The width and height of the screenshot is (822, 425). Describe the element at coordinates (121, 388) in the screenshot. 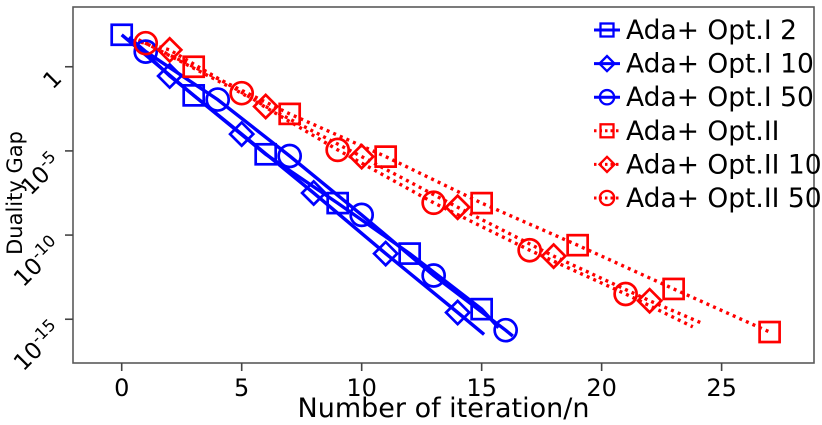

I see `x-tick-label: 0` at that location.